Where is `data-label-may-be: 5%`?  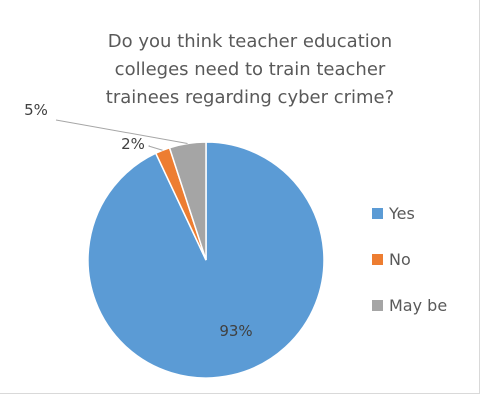
data-label-may-be: 5% is located at coordinates (36, 110).